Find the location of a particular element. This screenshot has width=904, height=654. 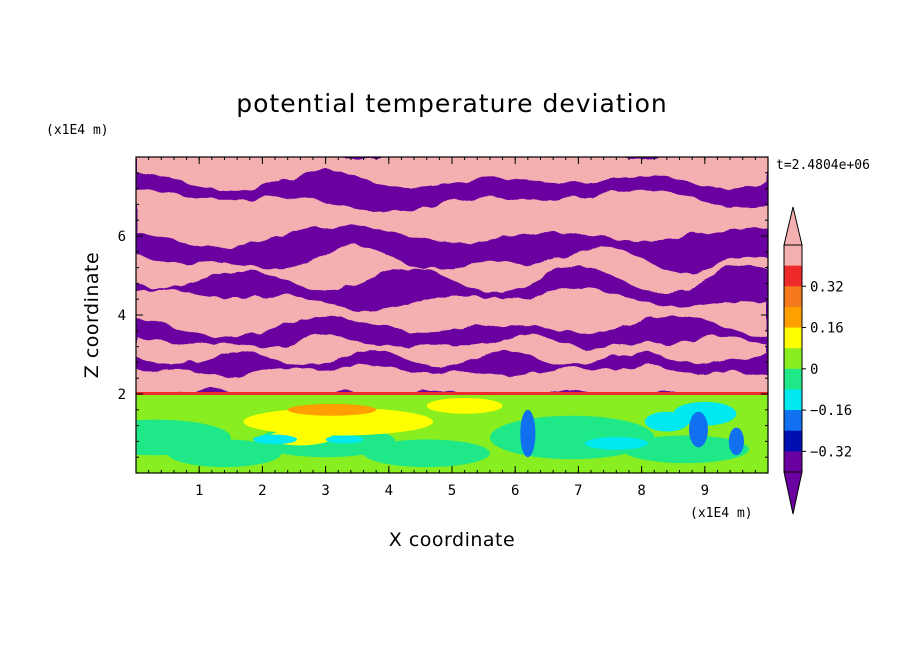

time-label: t=2.4804e+06 is located at coordinates (823, 165).